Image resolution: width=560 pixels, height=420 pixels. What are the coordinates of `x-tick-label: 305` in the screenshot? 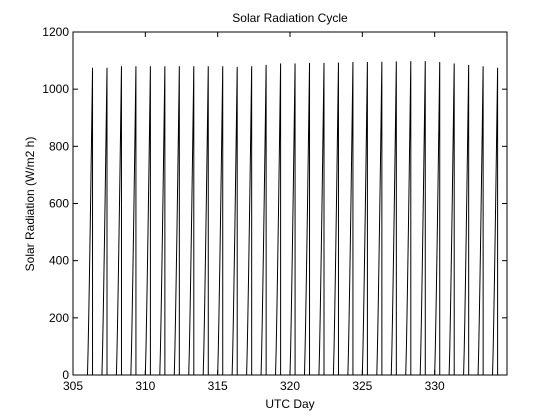 It's located at (73, 386).